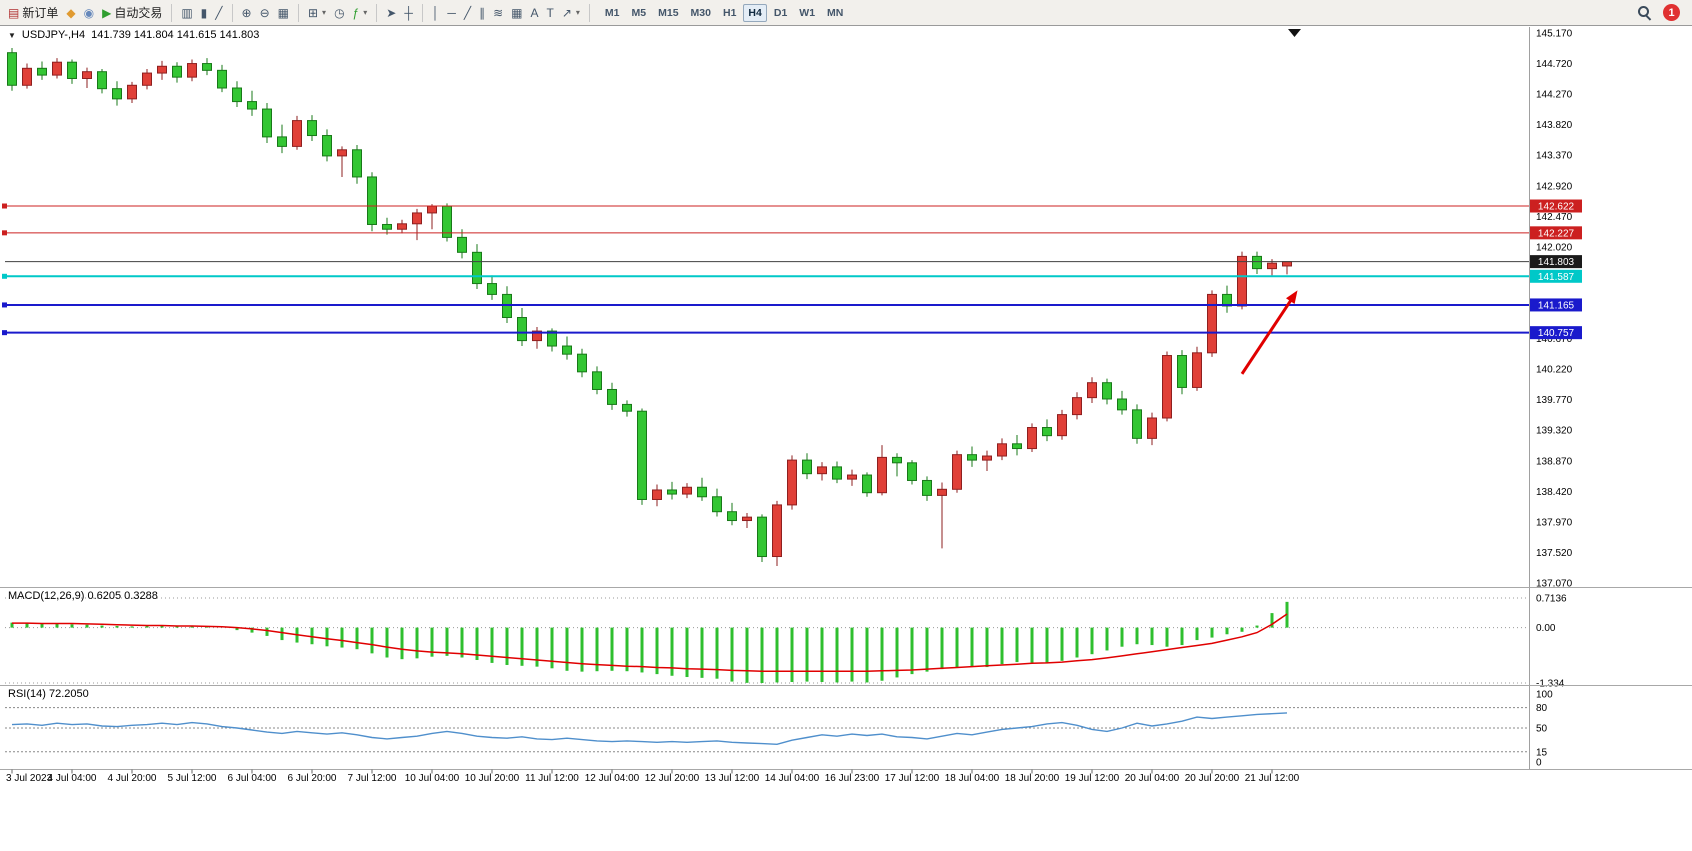 This screenshot has width=1692, height=851. I want to click on arrow-shapes-button: ↗ ▾, so click(571, 13).